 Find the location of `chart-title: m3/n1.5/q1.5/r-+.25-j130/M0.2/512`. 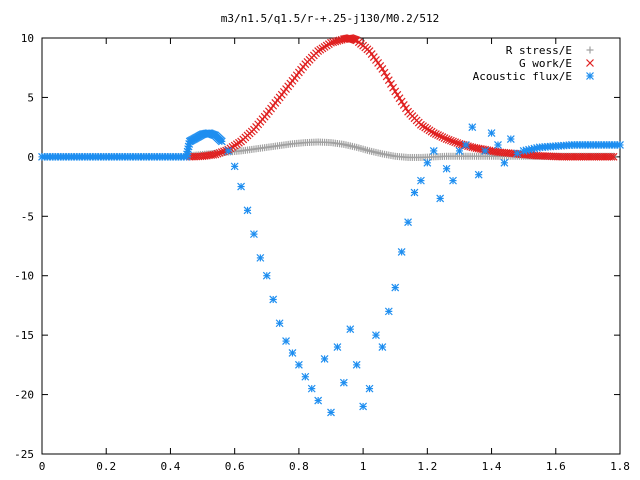

chart-title: m3/n1.5/q1.5/r-+.25-j130/M0.2/512 is located at coordinates (330, 18).